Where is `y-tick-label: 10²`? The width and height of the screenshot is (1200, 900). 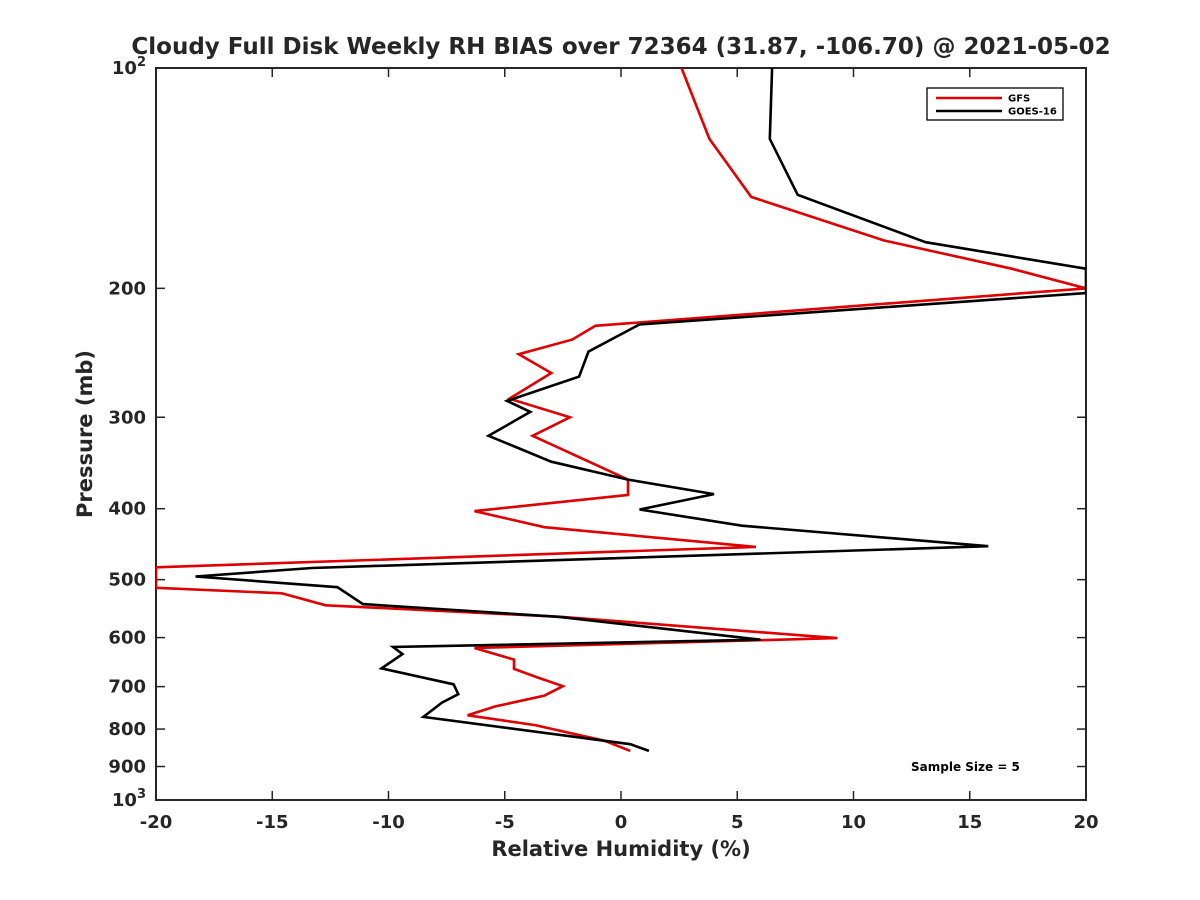
y-tick-label: 10² is located at coordinates (129, 67).